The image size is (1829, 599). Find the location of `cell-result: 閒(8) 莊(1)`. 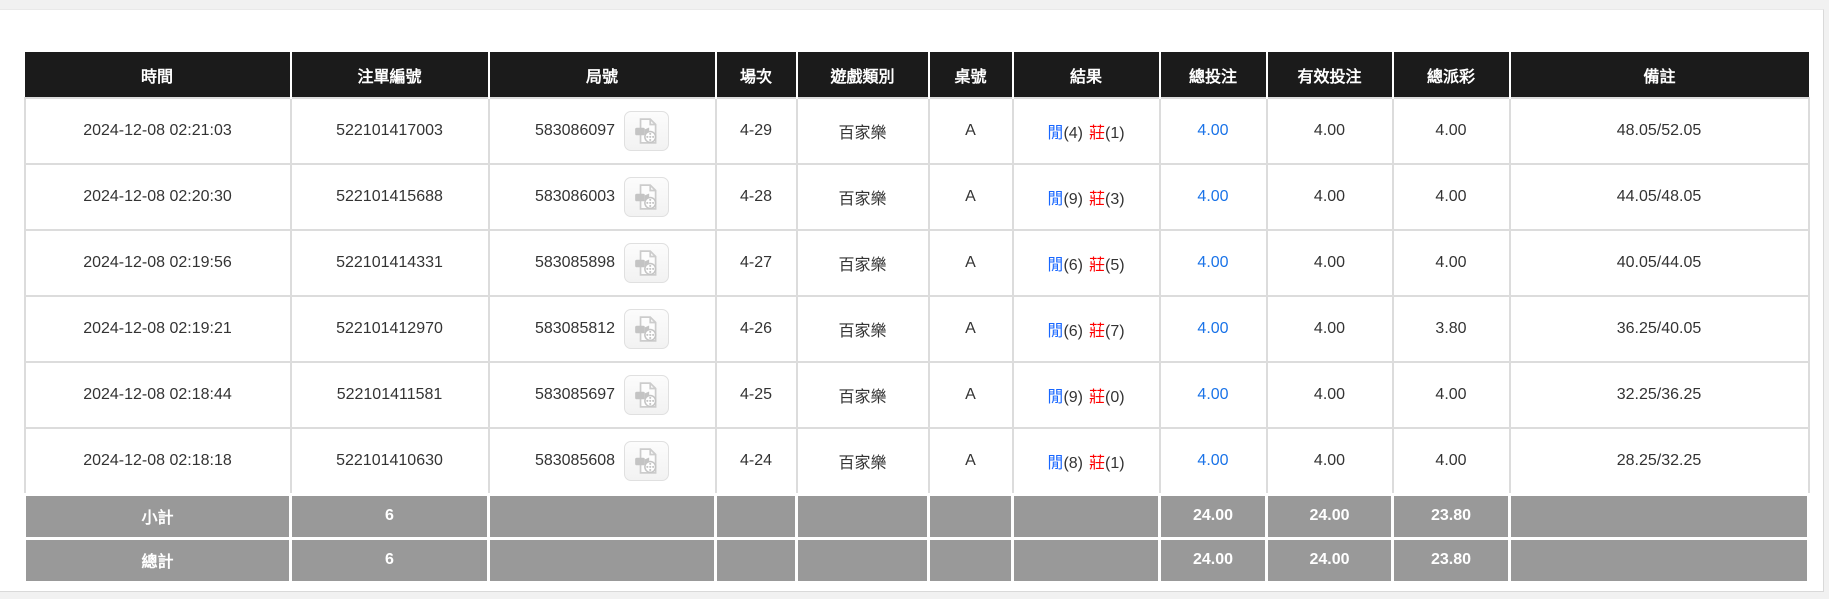

cell-result: 閒(8) 莊(1) is located at coordinates (1086, 461).